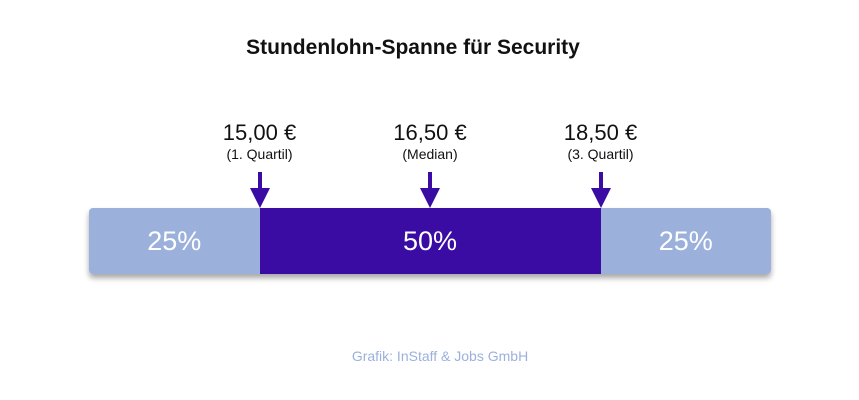 The image size is (859, 400). What do you see at coordinates (259, 132) in the screenshot?
I see `marker-value: 15,00 €` at bounding box center [259, 132].